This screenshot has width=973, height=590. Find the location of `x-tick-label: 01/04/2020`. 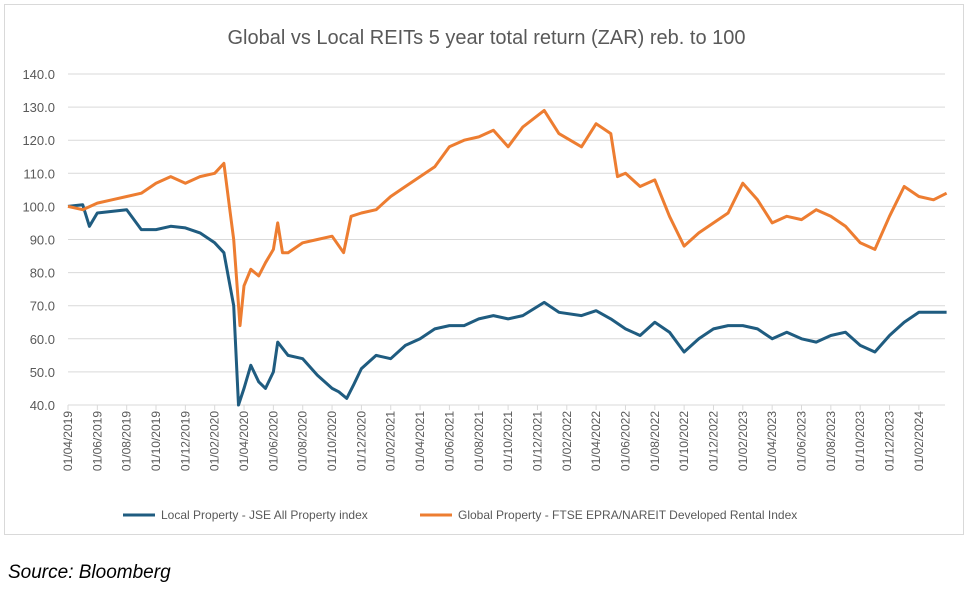

x-tick-label: 01/04/2020 is located at coordinates (244, 441).